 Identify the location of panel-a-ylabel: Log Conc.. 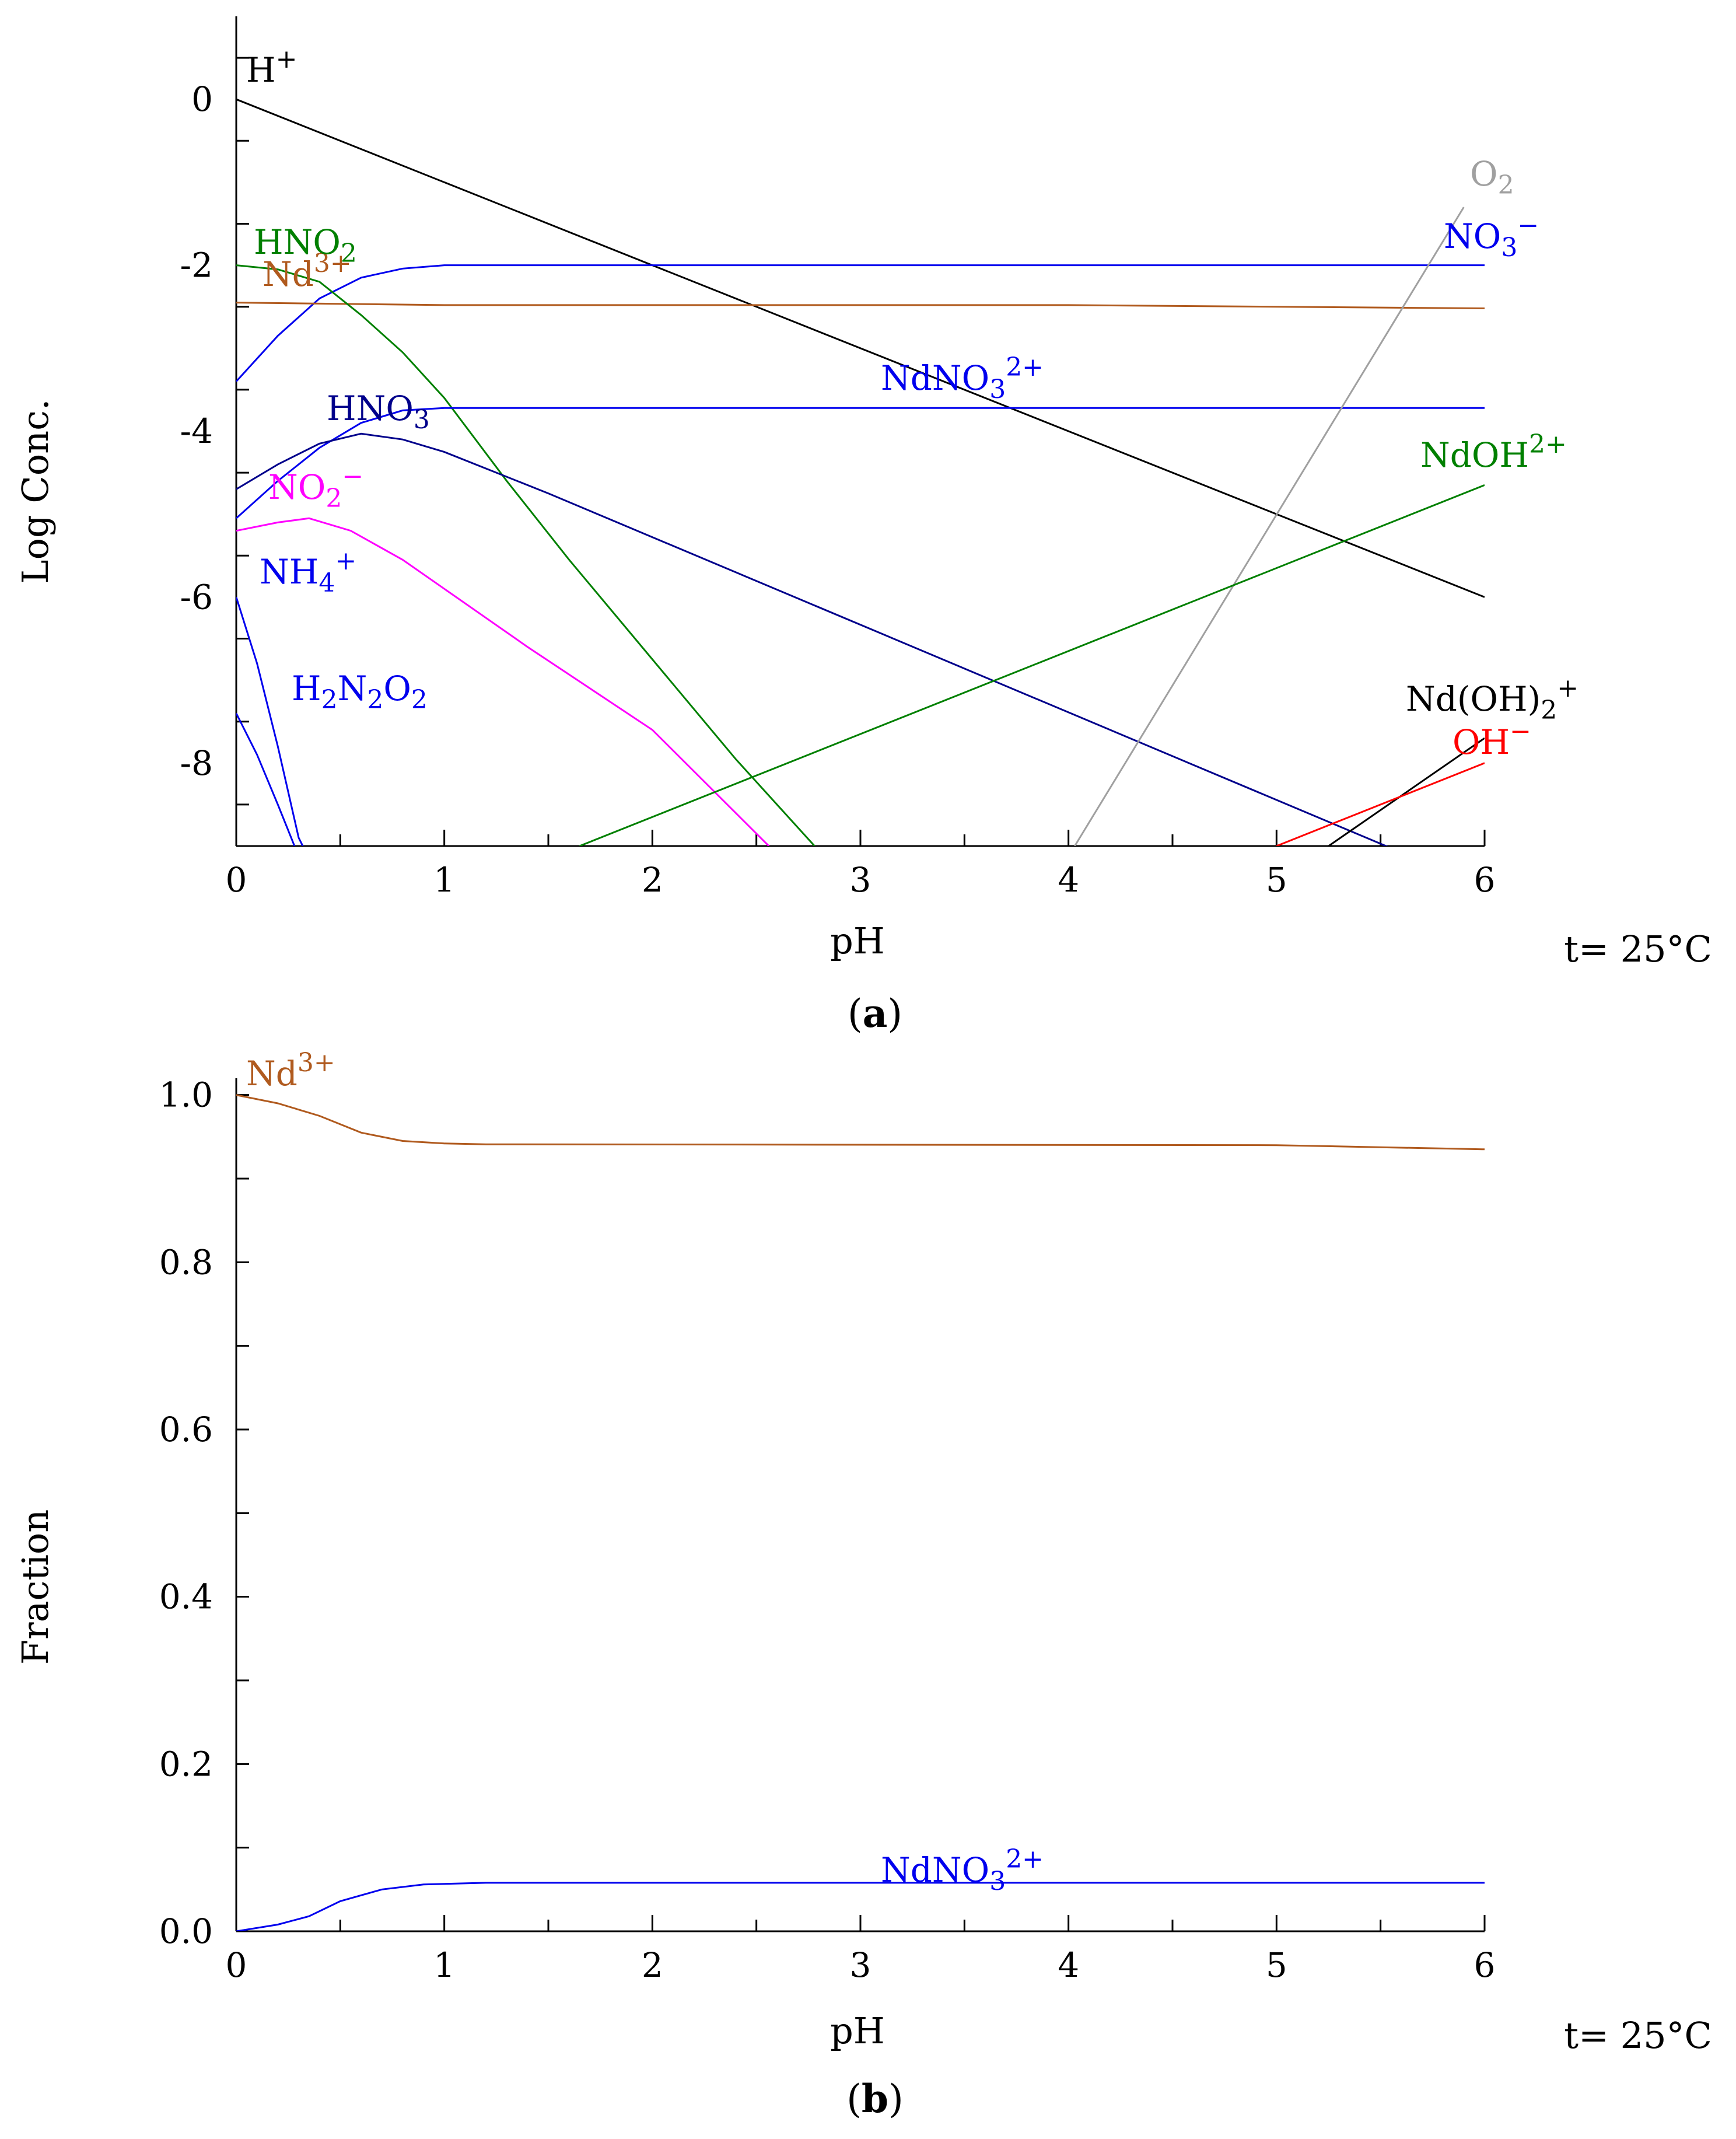
(35, 491).